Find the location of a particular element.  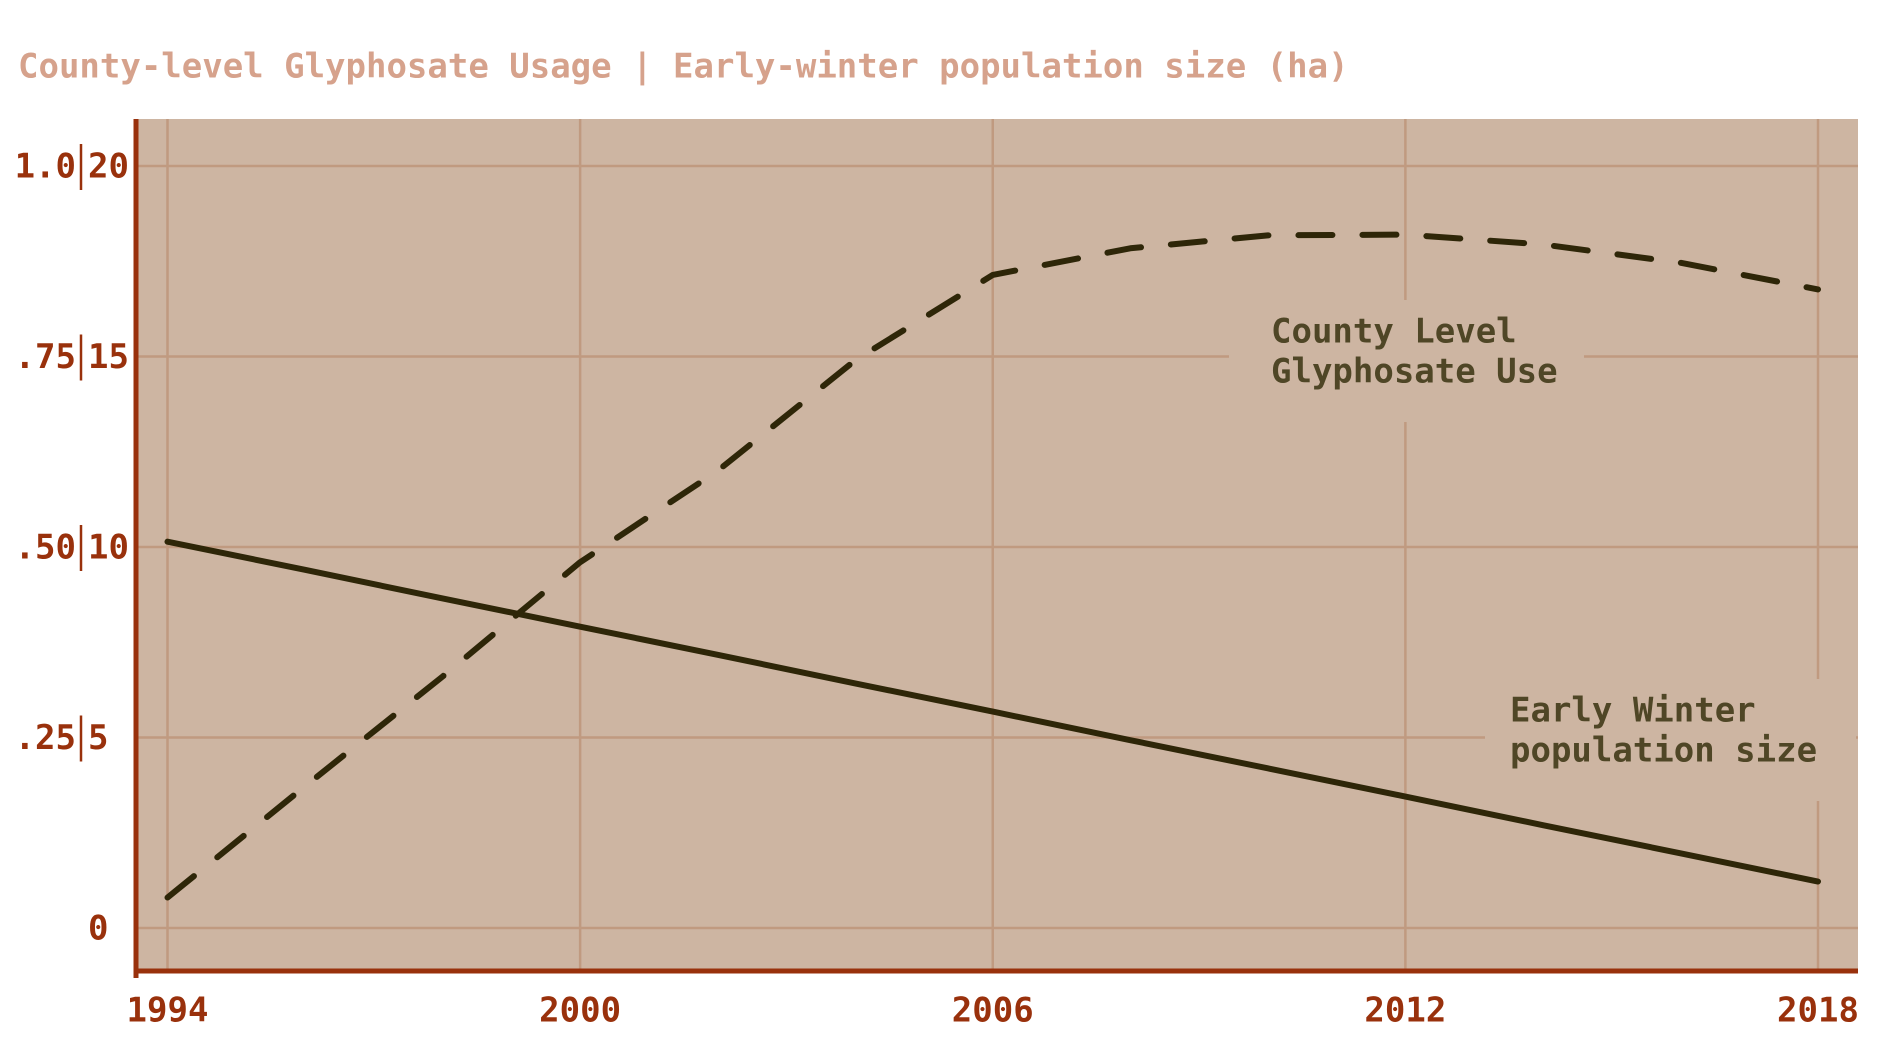

y2-tick-label: .25 is located at coordinates (45, 738).